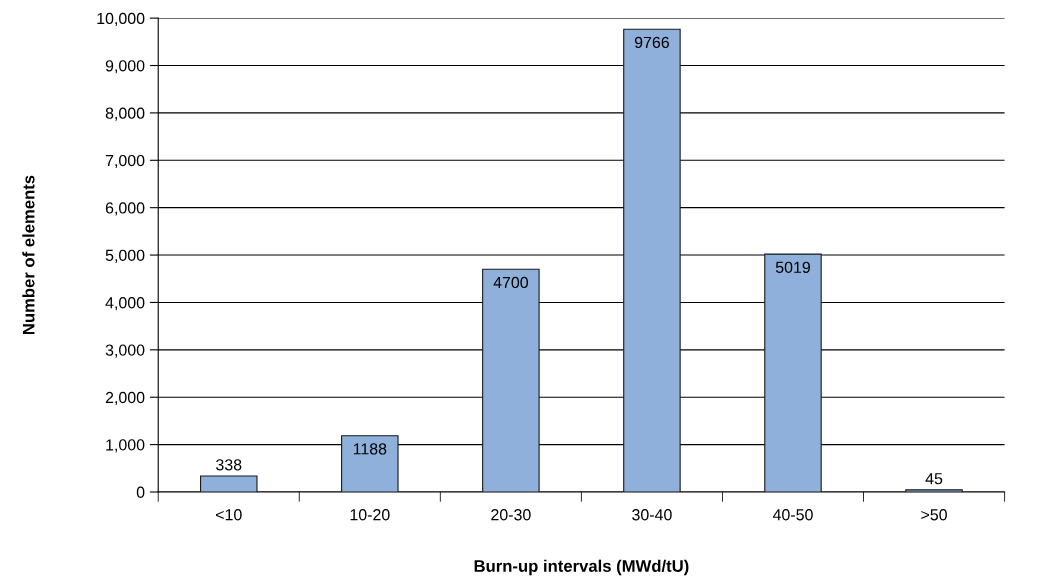  I want to click on y-tick-label: 9,000, so click(125, 67).